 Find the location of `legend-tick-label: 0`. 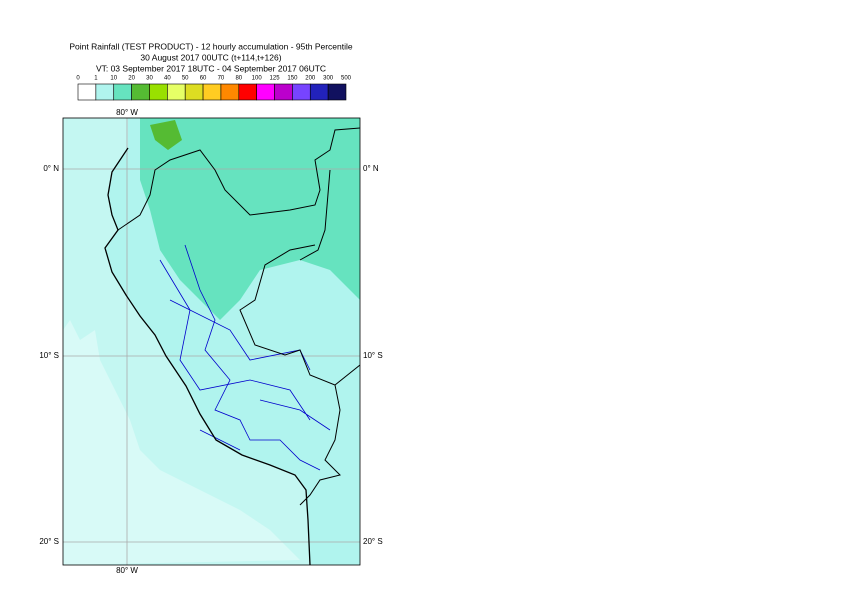

legend-tick-label: 0 is located at coordinates (78, 79).